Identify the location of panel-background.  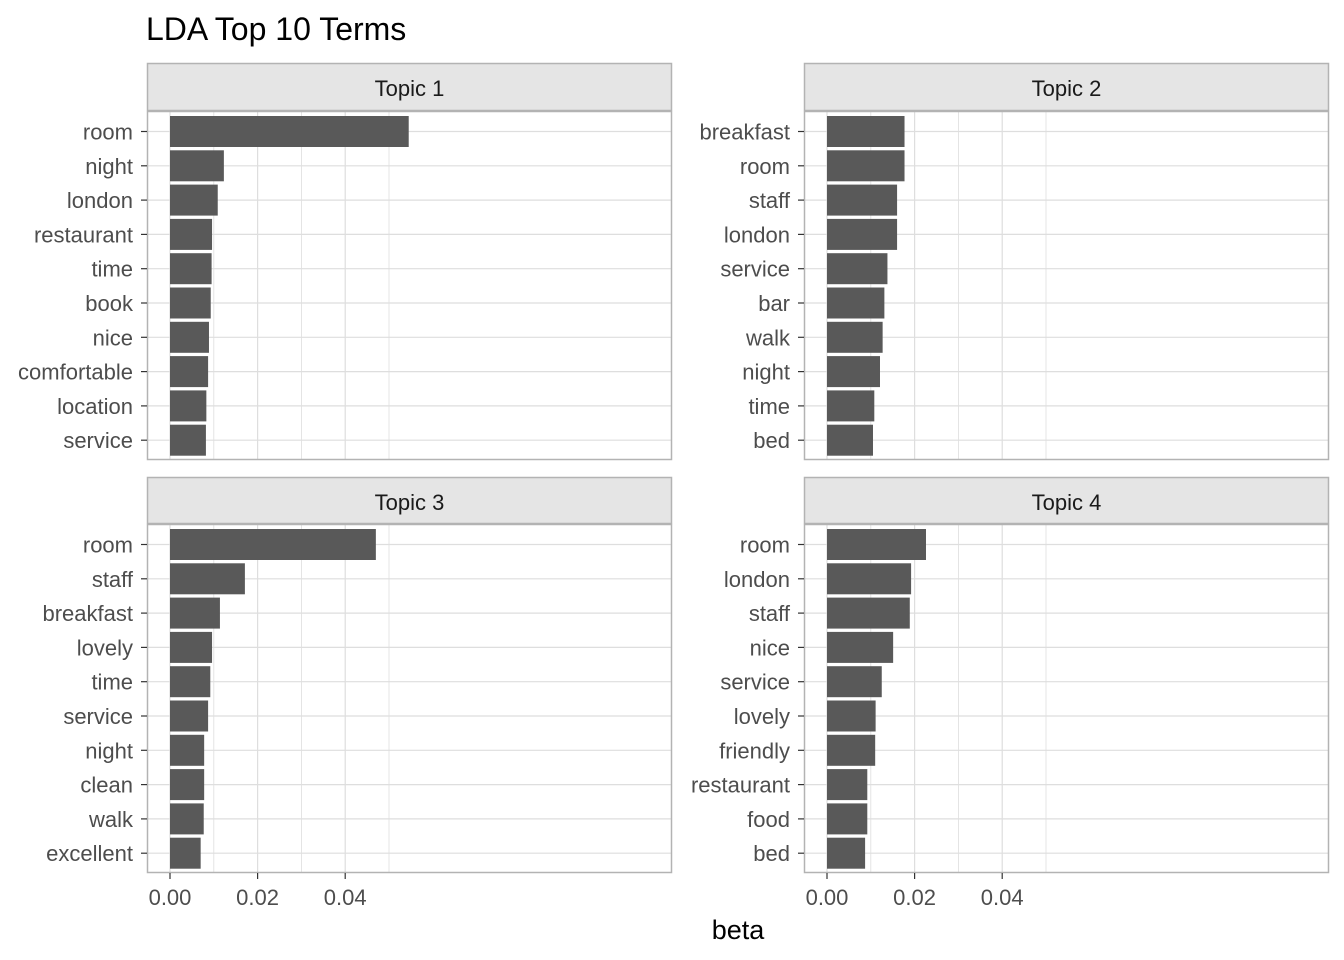
(409, 285).